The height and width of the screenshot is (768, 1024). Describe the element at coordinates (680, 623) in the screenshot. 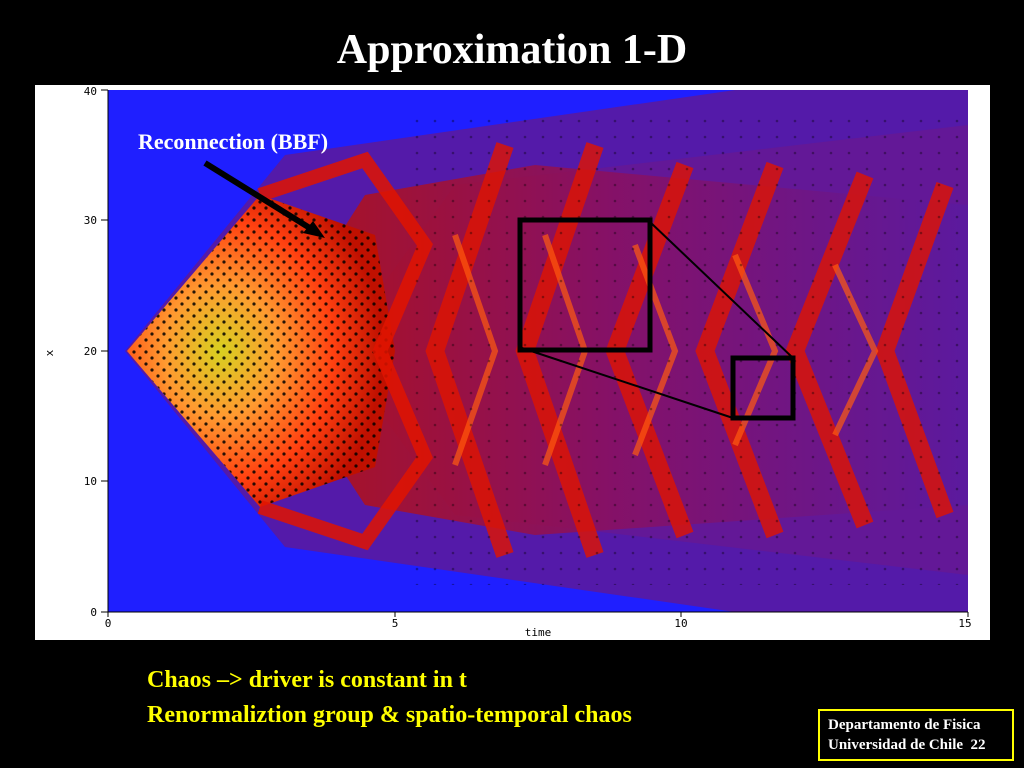

I see `x-tick-label: 10` at that location.